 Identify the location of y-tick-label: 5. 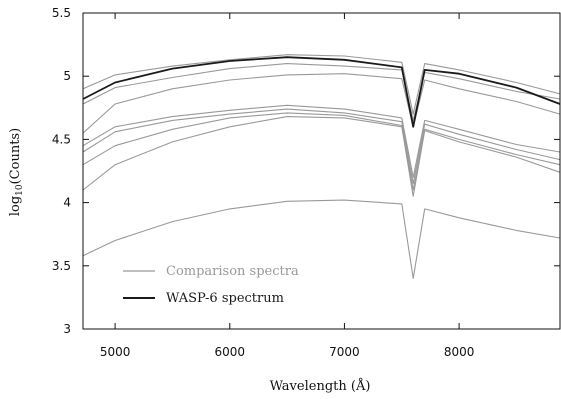
(67, 76).